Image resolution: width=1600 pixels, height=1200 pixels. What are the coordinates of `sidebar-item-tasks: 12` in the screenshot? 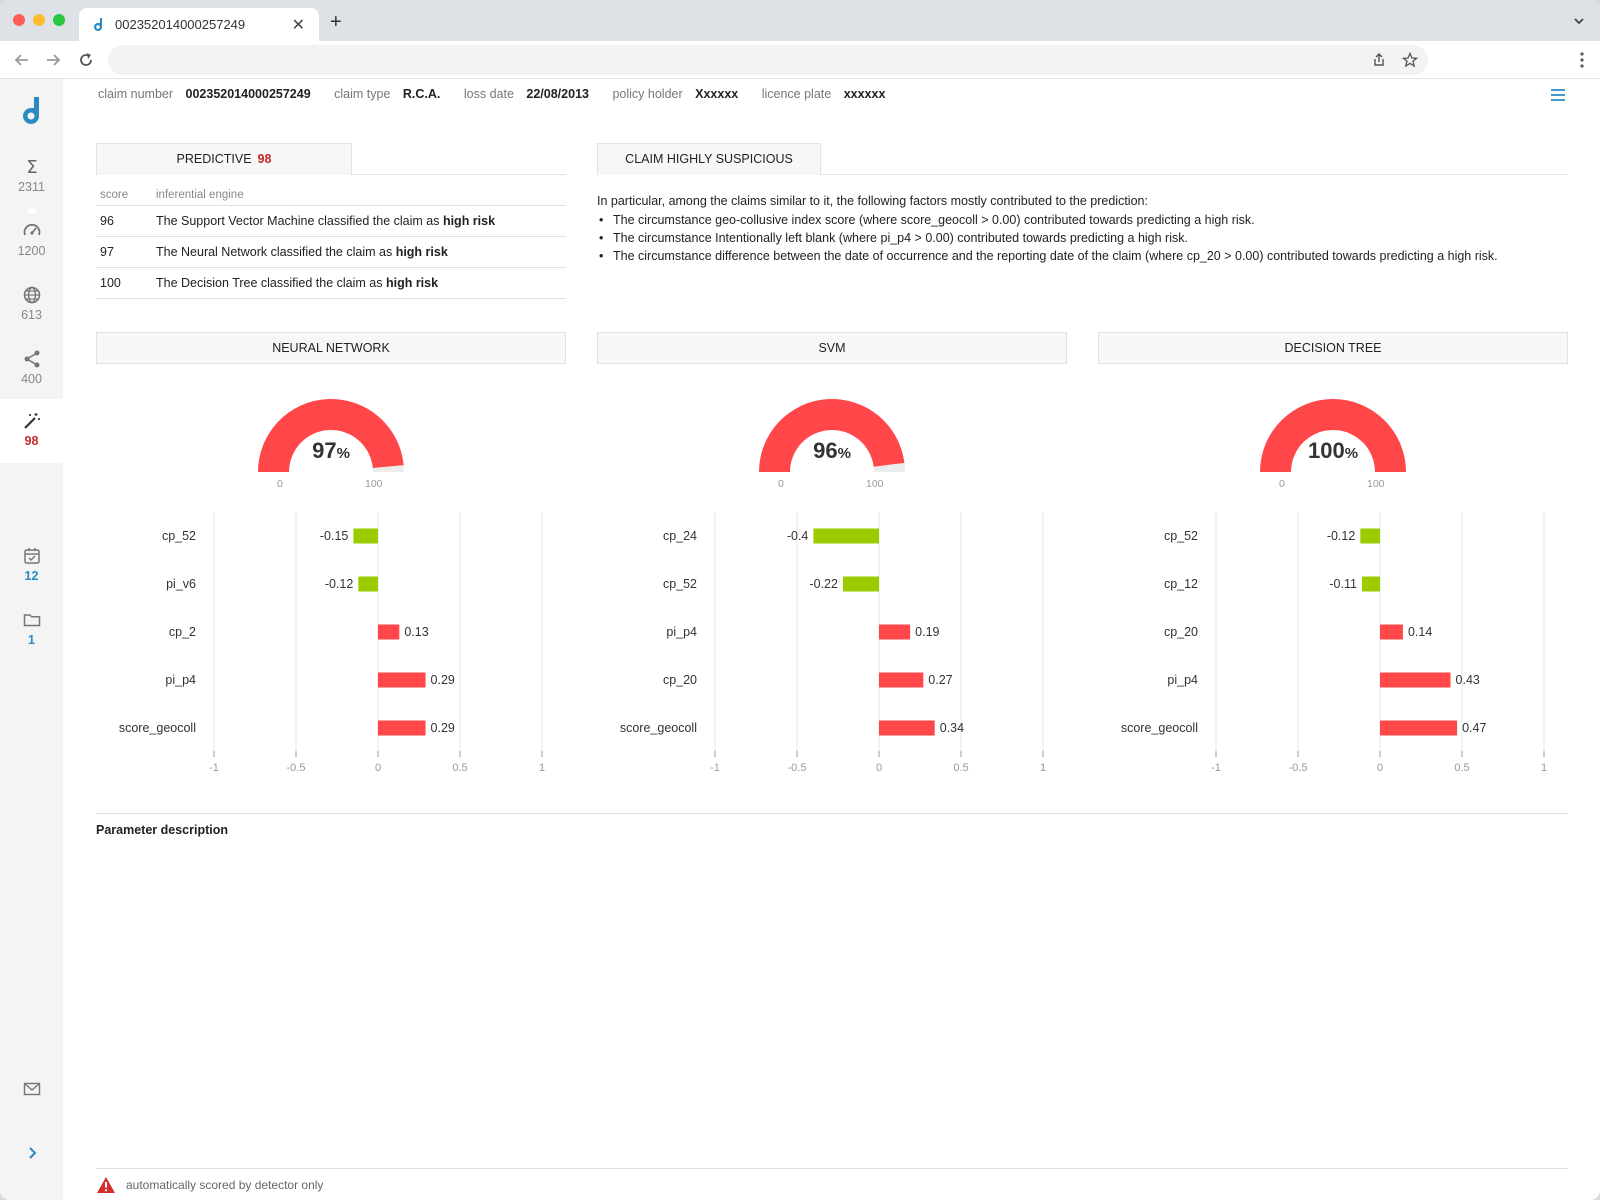 It's located at (31, 566).